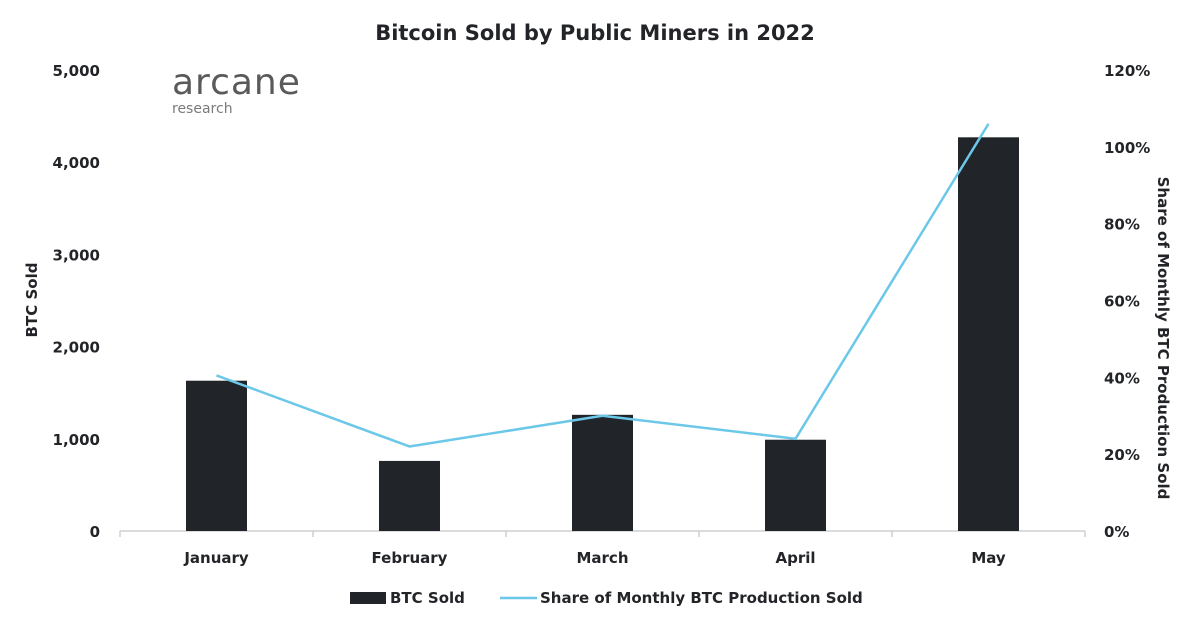 The image size is (1200, 630). I want to click on chart-title: Bitcoin Sold by Public Miners in 2022, so click(595, 33).